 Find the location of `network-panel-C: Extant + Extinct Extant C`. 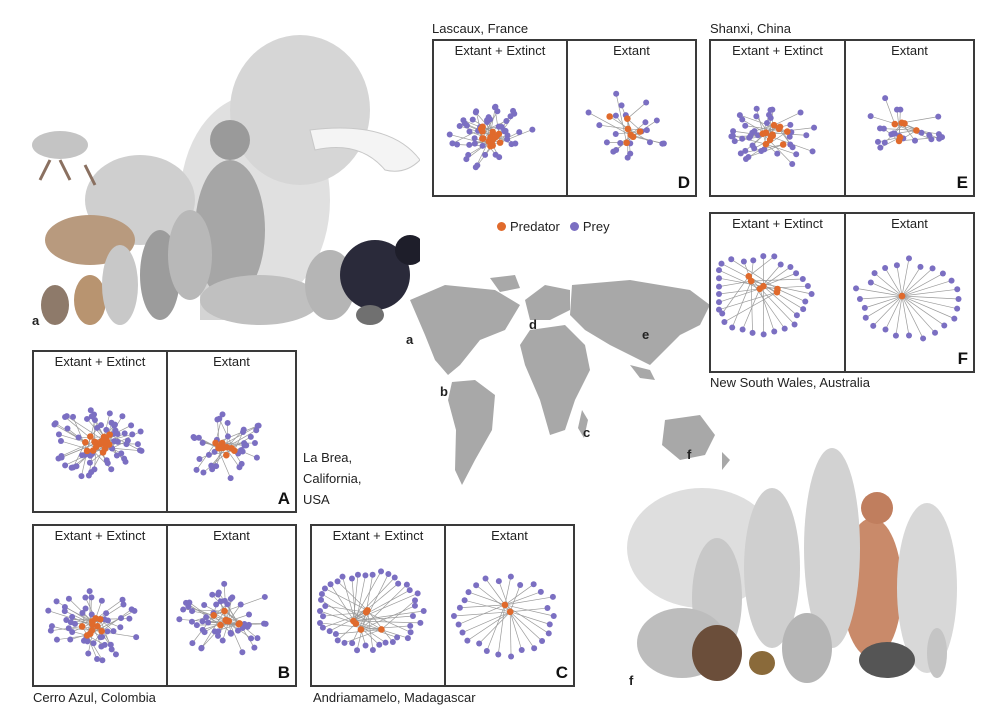

network-panel-C: Extant + Extinct Extant C is located at coordinates (442, 605).